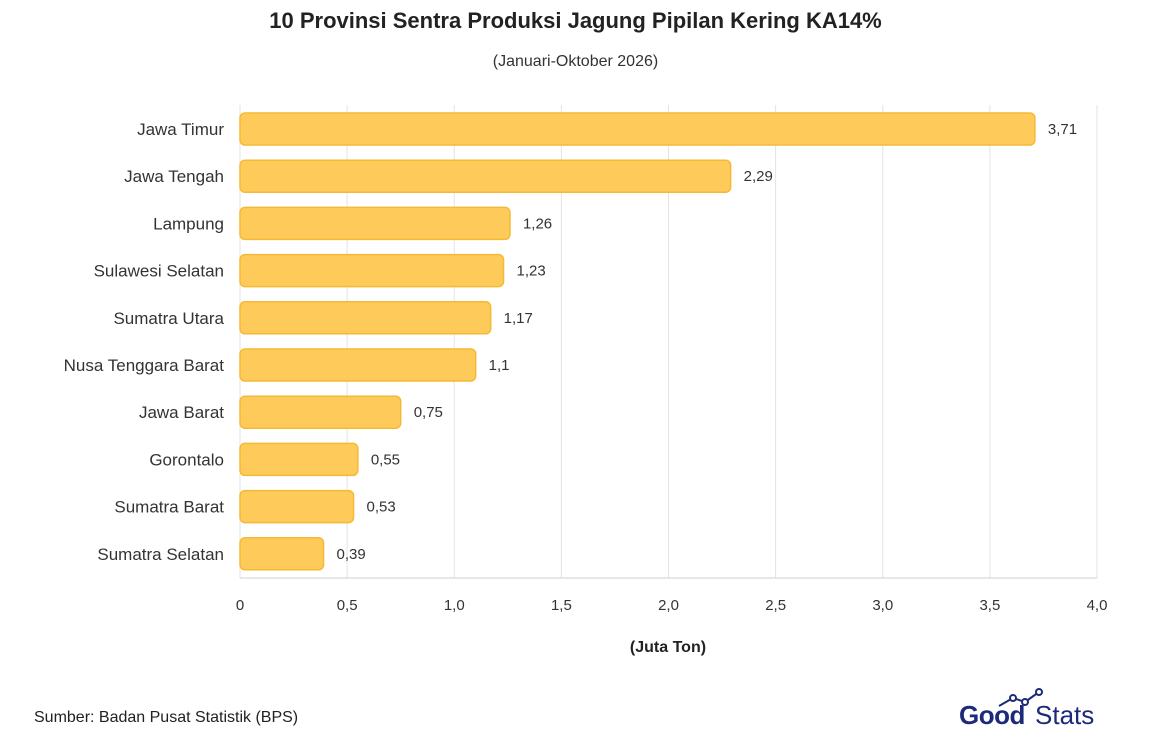 Image resolution: width=1151 pixels, height=738 pixels. I want to click on category-label: Sumatra Barat, so click(169, 507).